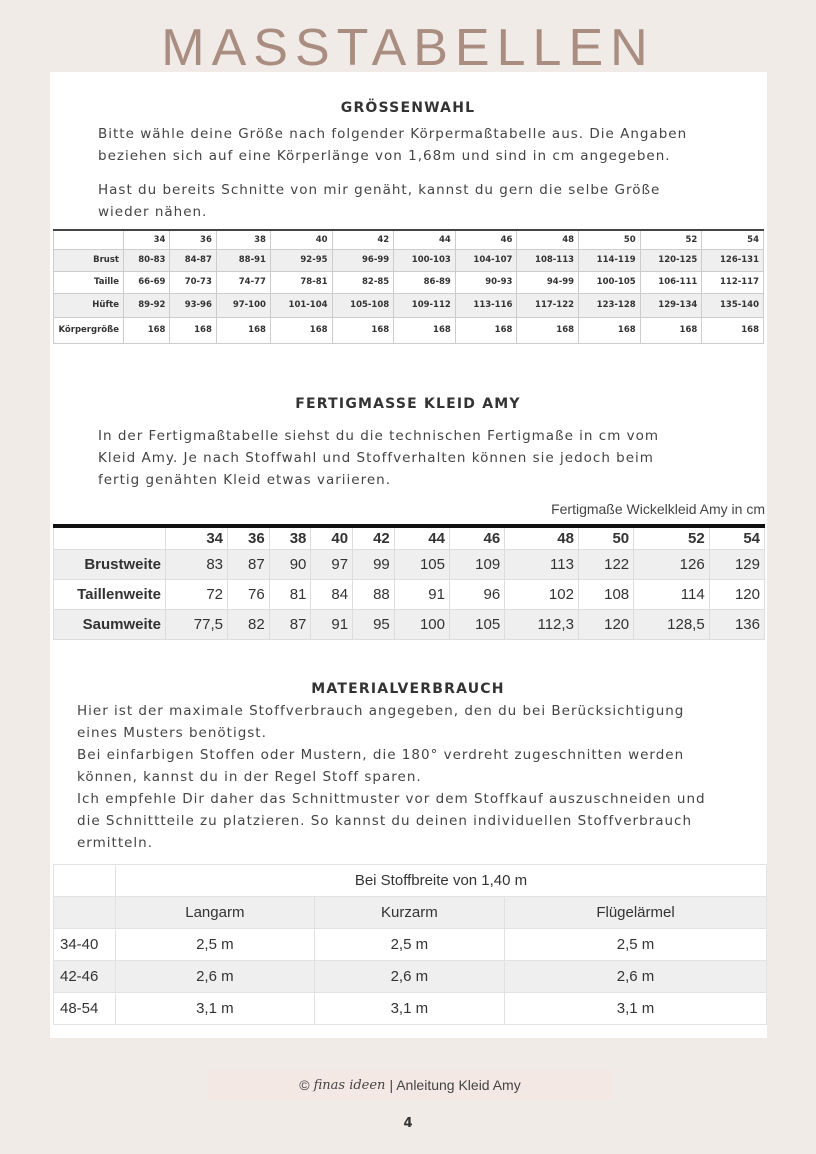 This screenshot has width=816, height=1154. What do you see at coordinates (332, 624) in the screenshot?
I see `value-cell: 91` at bounding box center [332, 624].